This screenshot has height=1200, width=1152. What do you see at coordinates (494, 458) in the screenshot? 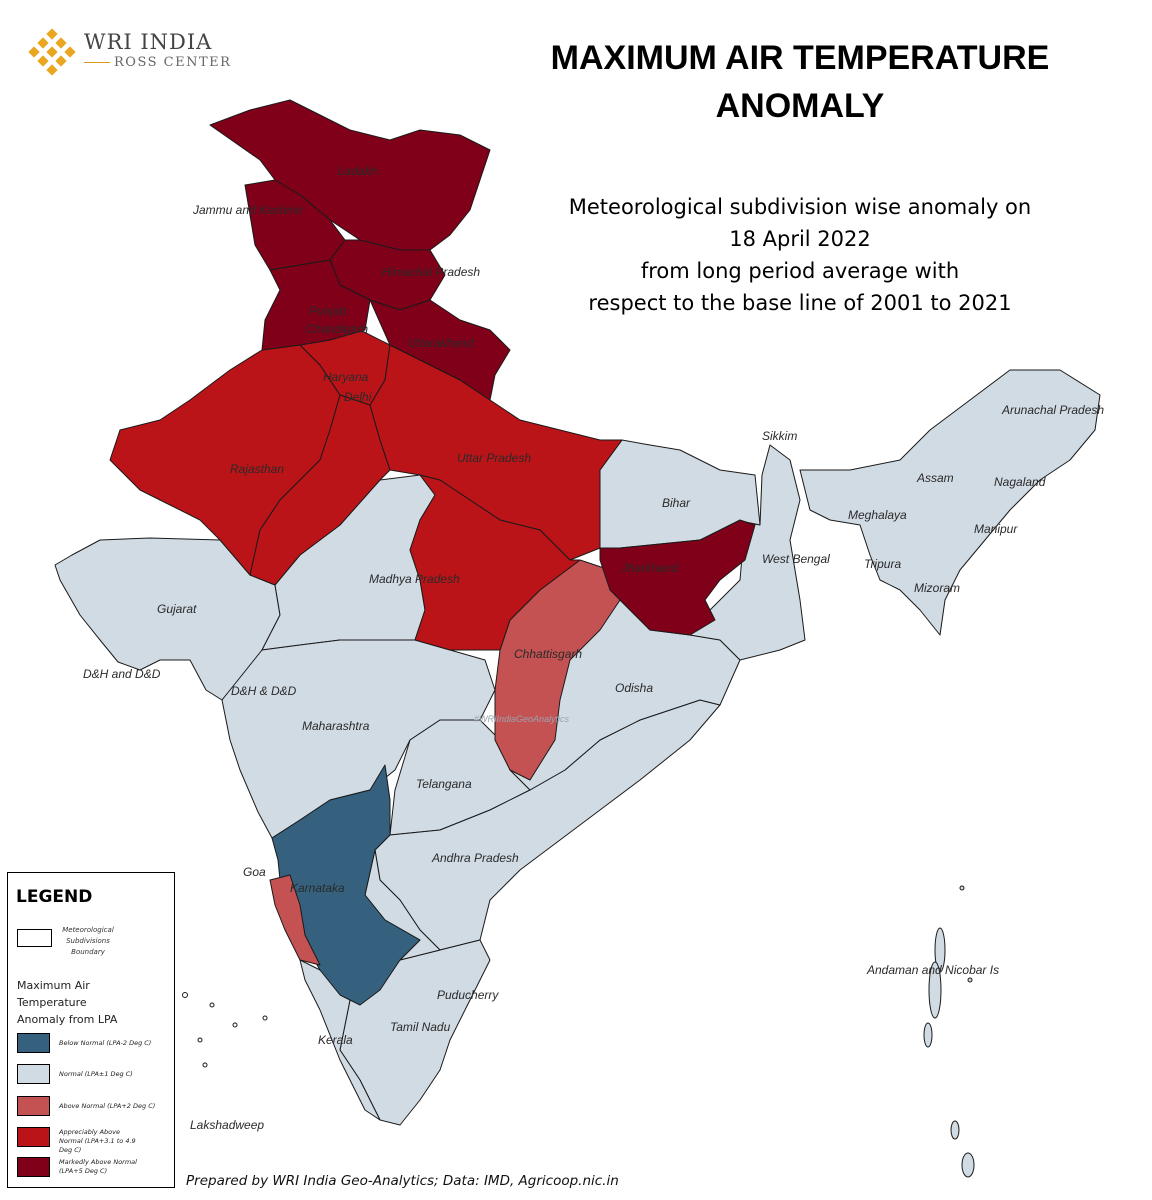
I see `label-uttar-pradesh: Uttar Pradesh` at bounding box center [494, 458].